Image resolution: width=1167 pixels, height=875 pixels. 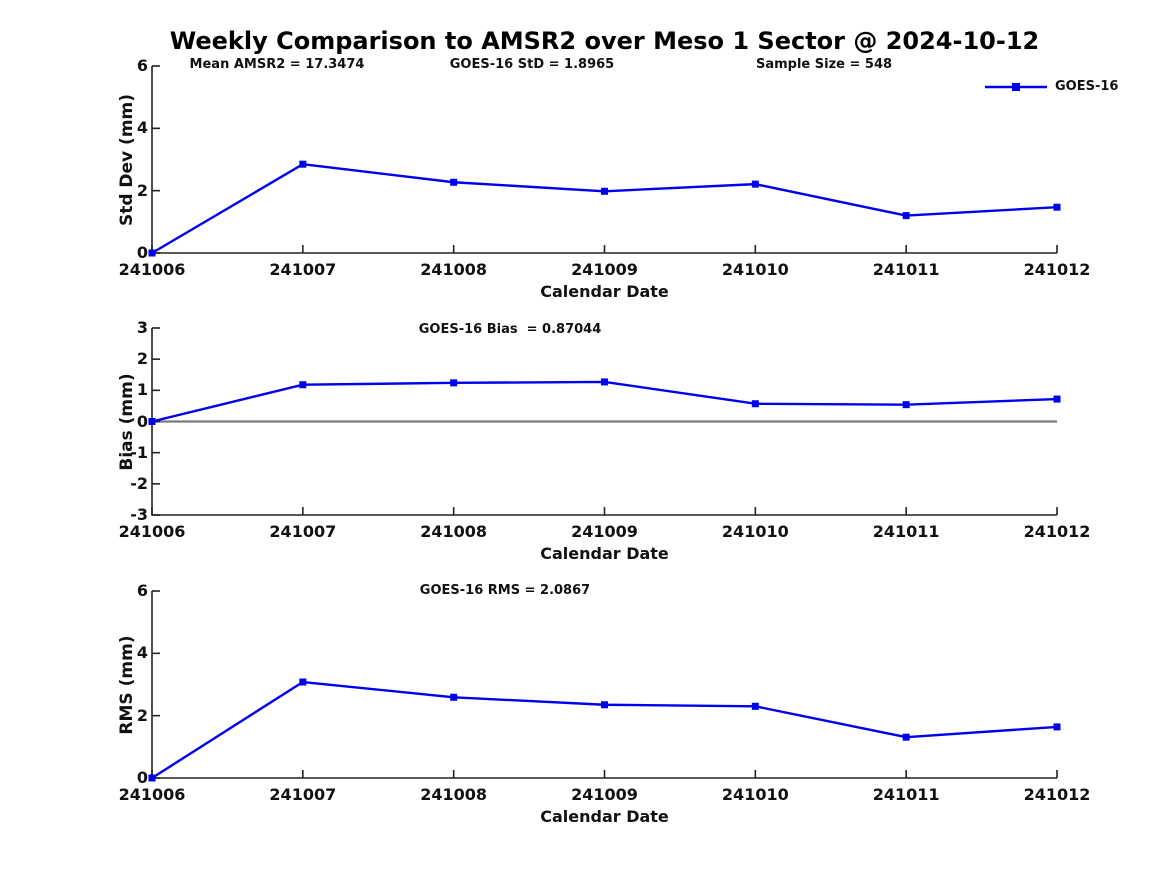 What do you see at coordinates (142, 390) in the screenshot?
I see `y-tick-label: 1` at bounding box center [142, 390].